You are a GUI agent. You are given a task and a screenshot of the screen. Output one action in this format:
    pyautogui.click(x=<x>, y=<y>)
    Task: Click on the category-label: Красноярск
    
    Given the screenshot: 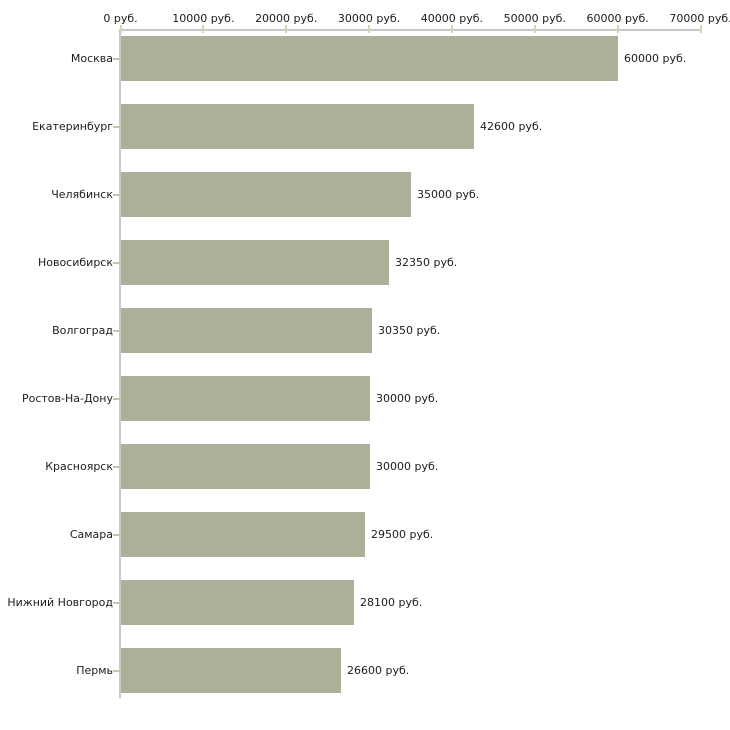 What is the action you would take?
    pyautogui.click(x=79, y=466)
    